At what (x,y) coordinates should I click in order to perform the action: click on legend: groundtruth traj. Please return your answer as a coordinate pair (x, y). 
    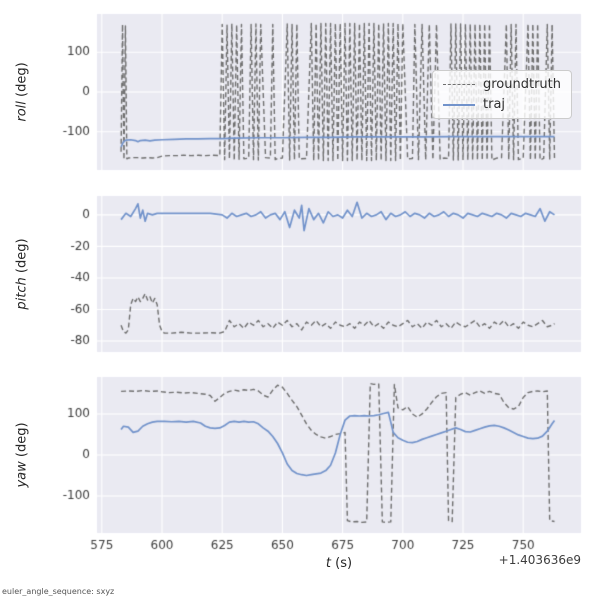
    Looking at the image, I should click on (502, 94).